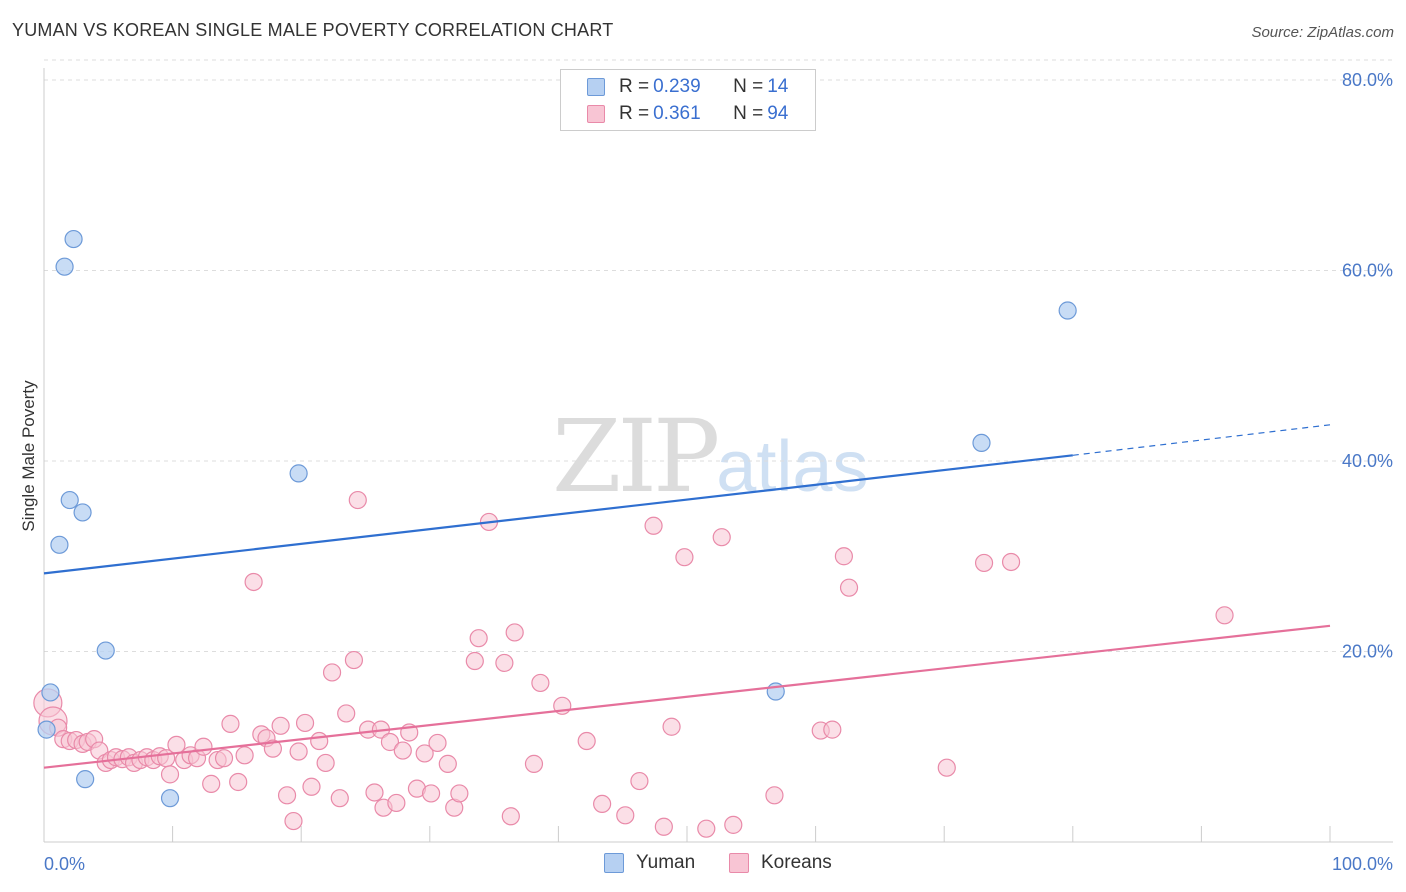  I want to click on legend-r-value: 0.239, so click(677, 86).